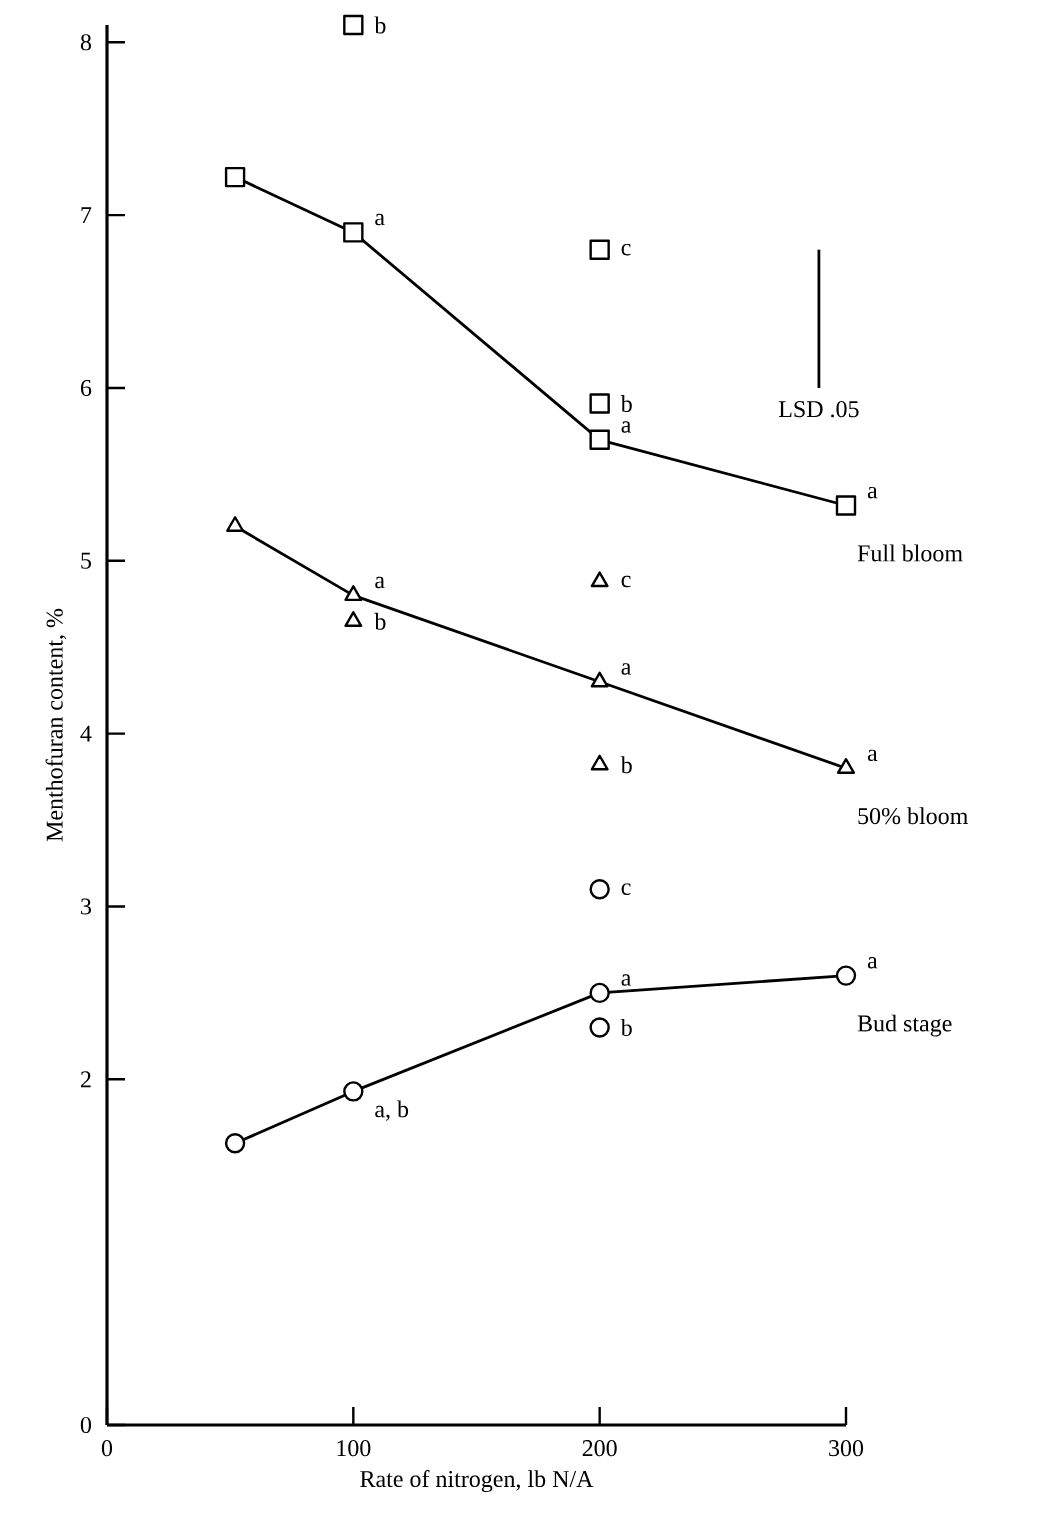 This screenshot has height=1517, width=1037. What do you see at coordinates (85, 42) in the screenshot?
I see `y-tick-label: 8` at bounding box center [85, 42].